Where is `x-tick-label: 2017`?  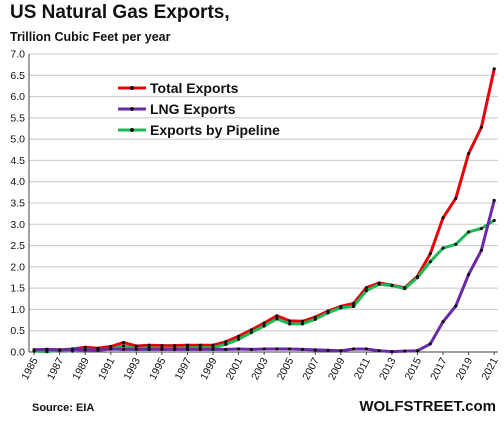
x-tick-label: 2017 is located at coordinates (439, 369).